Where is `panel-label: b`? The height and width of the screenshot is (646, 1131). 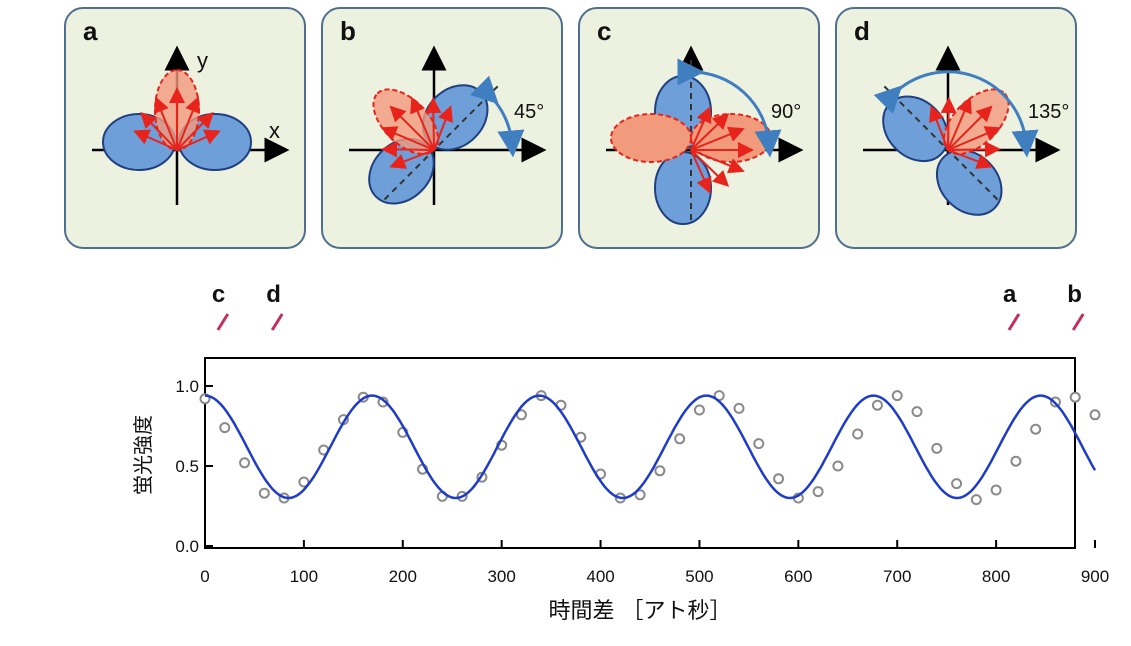
panel-label: b is located at coordinates (348, 31).